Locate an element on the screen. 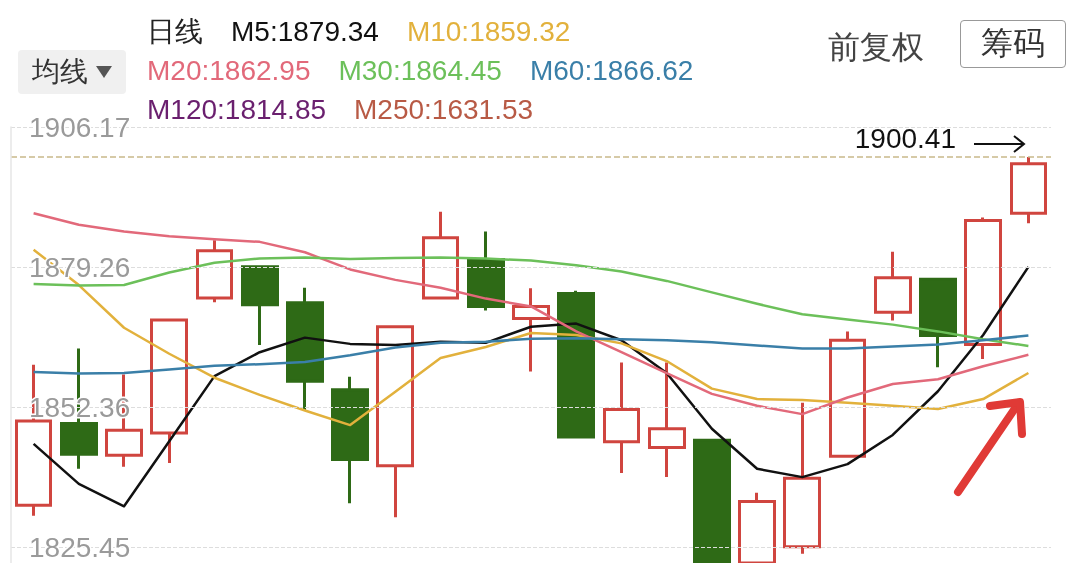 This screenshot has height=563, width=1079. line-series is located at coordinates (531, 354).